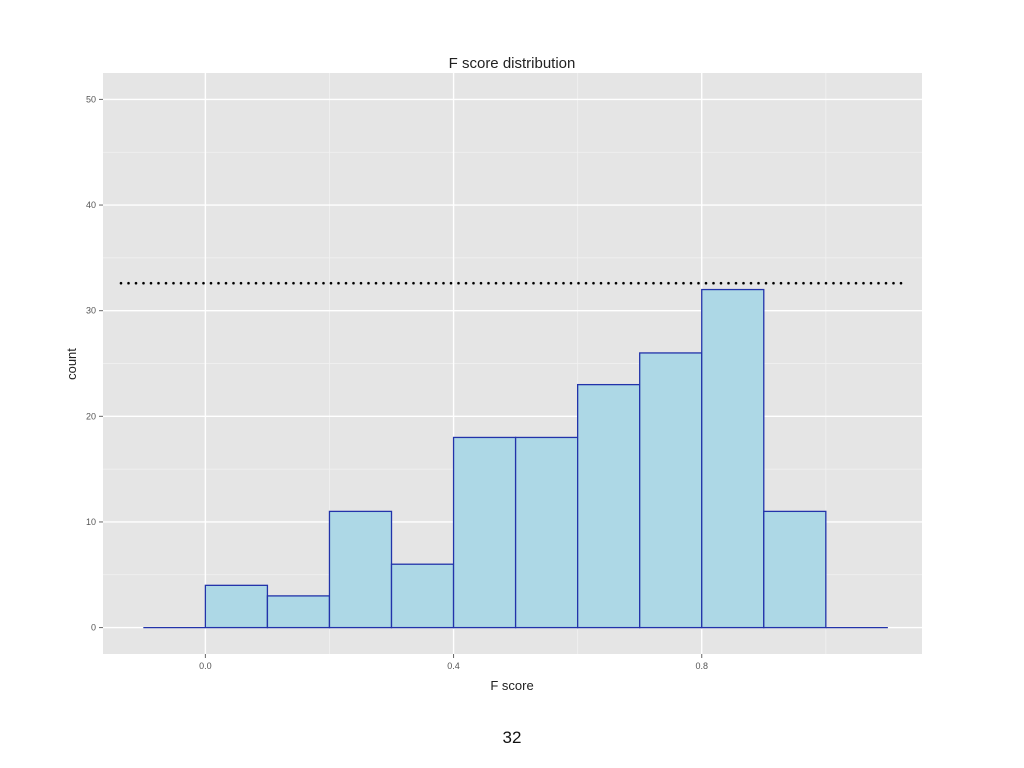 The height and width of the screenshot is (768, 1024). What do you see at coordinates (512, 63) in the screenshot?
I see `chart-title: F score distribution` at bounding box center [512, 63].